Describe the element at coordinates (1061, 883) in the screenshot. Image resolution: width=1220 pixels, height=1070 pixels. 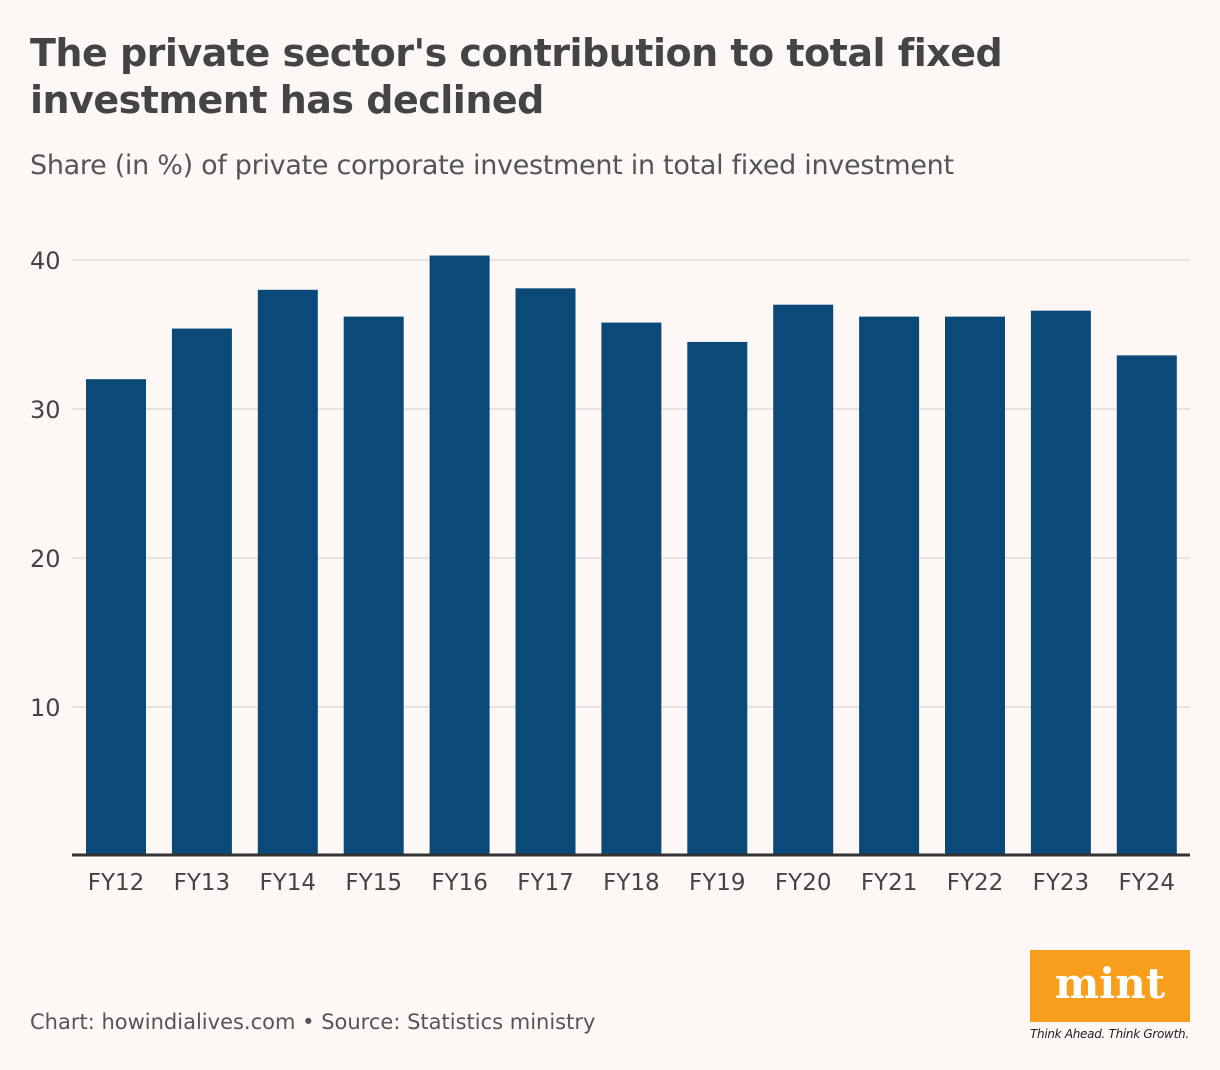
I see `x-tick-label: FY23` at that location.